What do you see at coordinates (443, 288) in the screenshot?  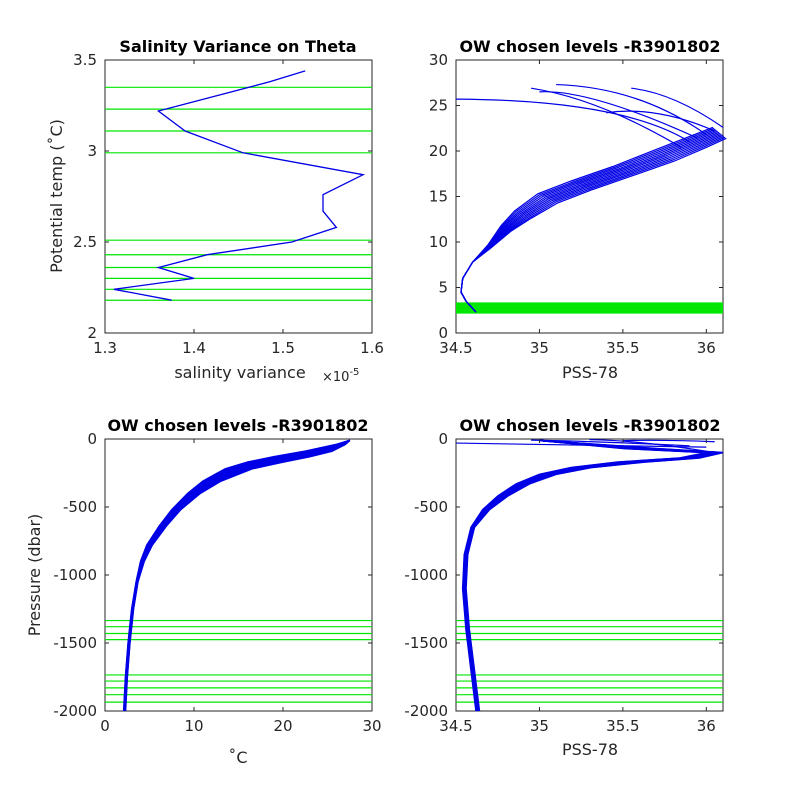 I see `y-tick-label: 5` at bounding box center [443, 288].